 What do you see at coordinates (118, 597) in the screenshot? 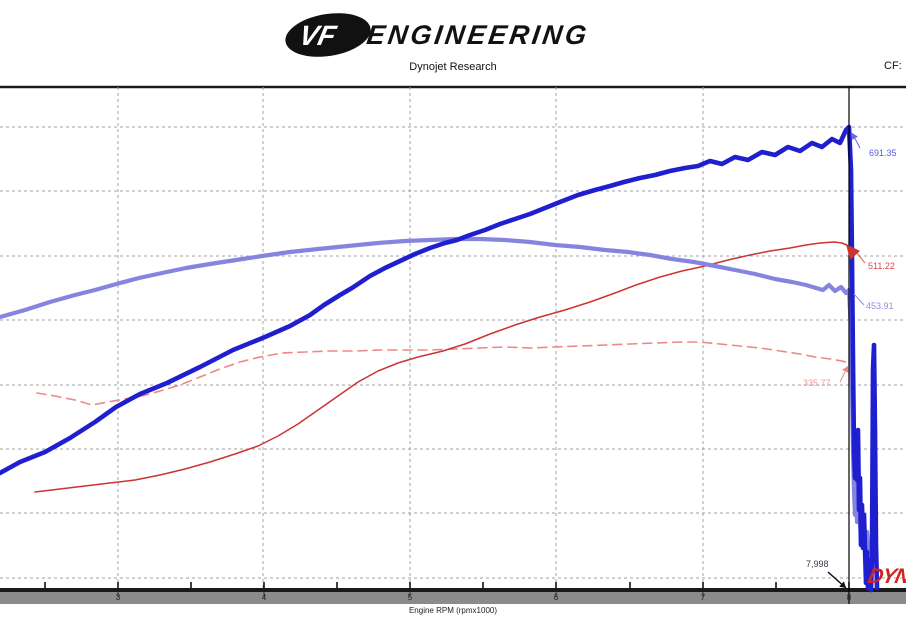
I see `x-tick-label: 3` at bounding box center [118, 597].